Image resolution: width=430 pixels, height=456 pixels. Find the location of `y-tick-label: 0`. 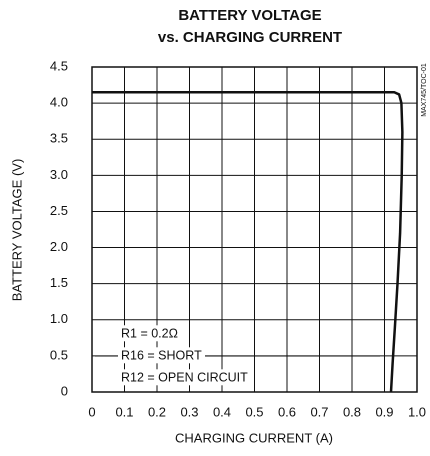

y-tick-label: 0 is located at coordinates (64, 390).